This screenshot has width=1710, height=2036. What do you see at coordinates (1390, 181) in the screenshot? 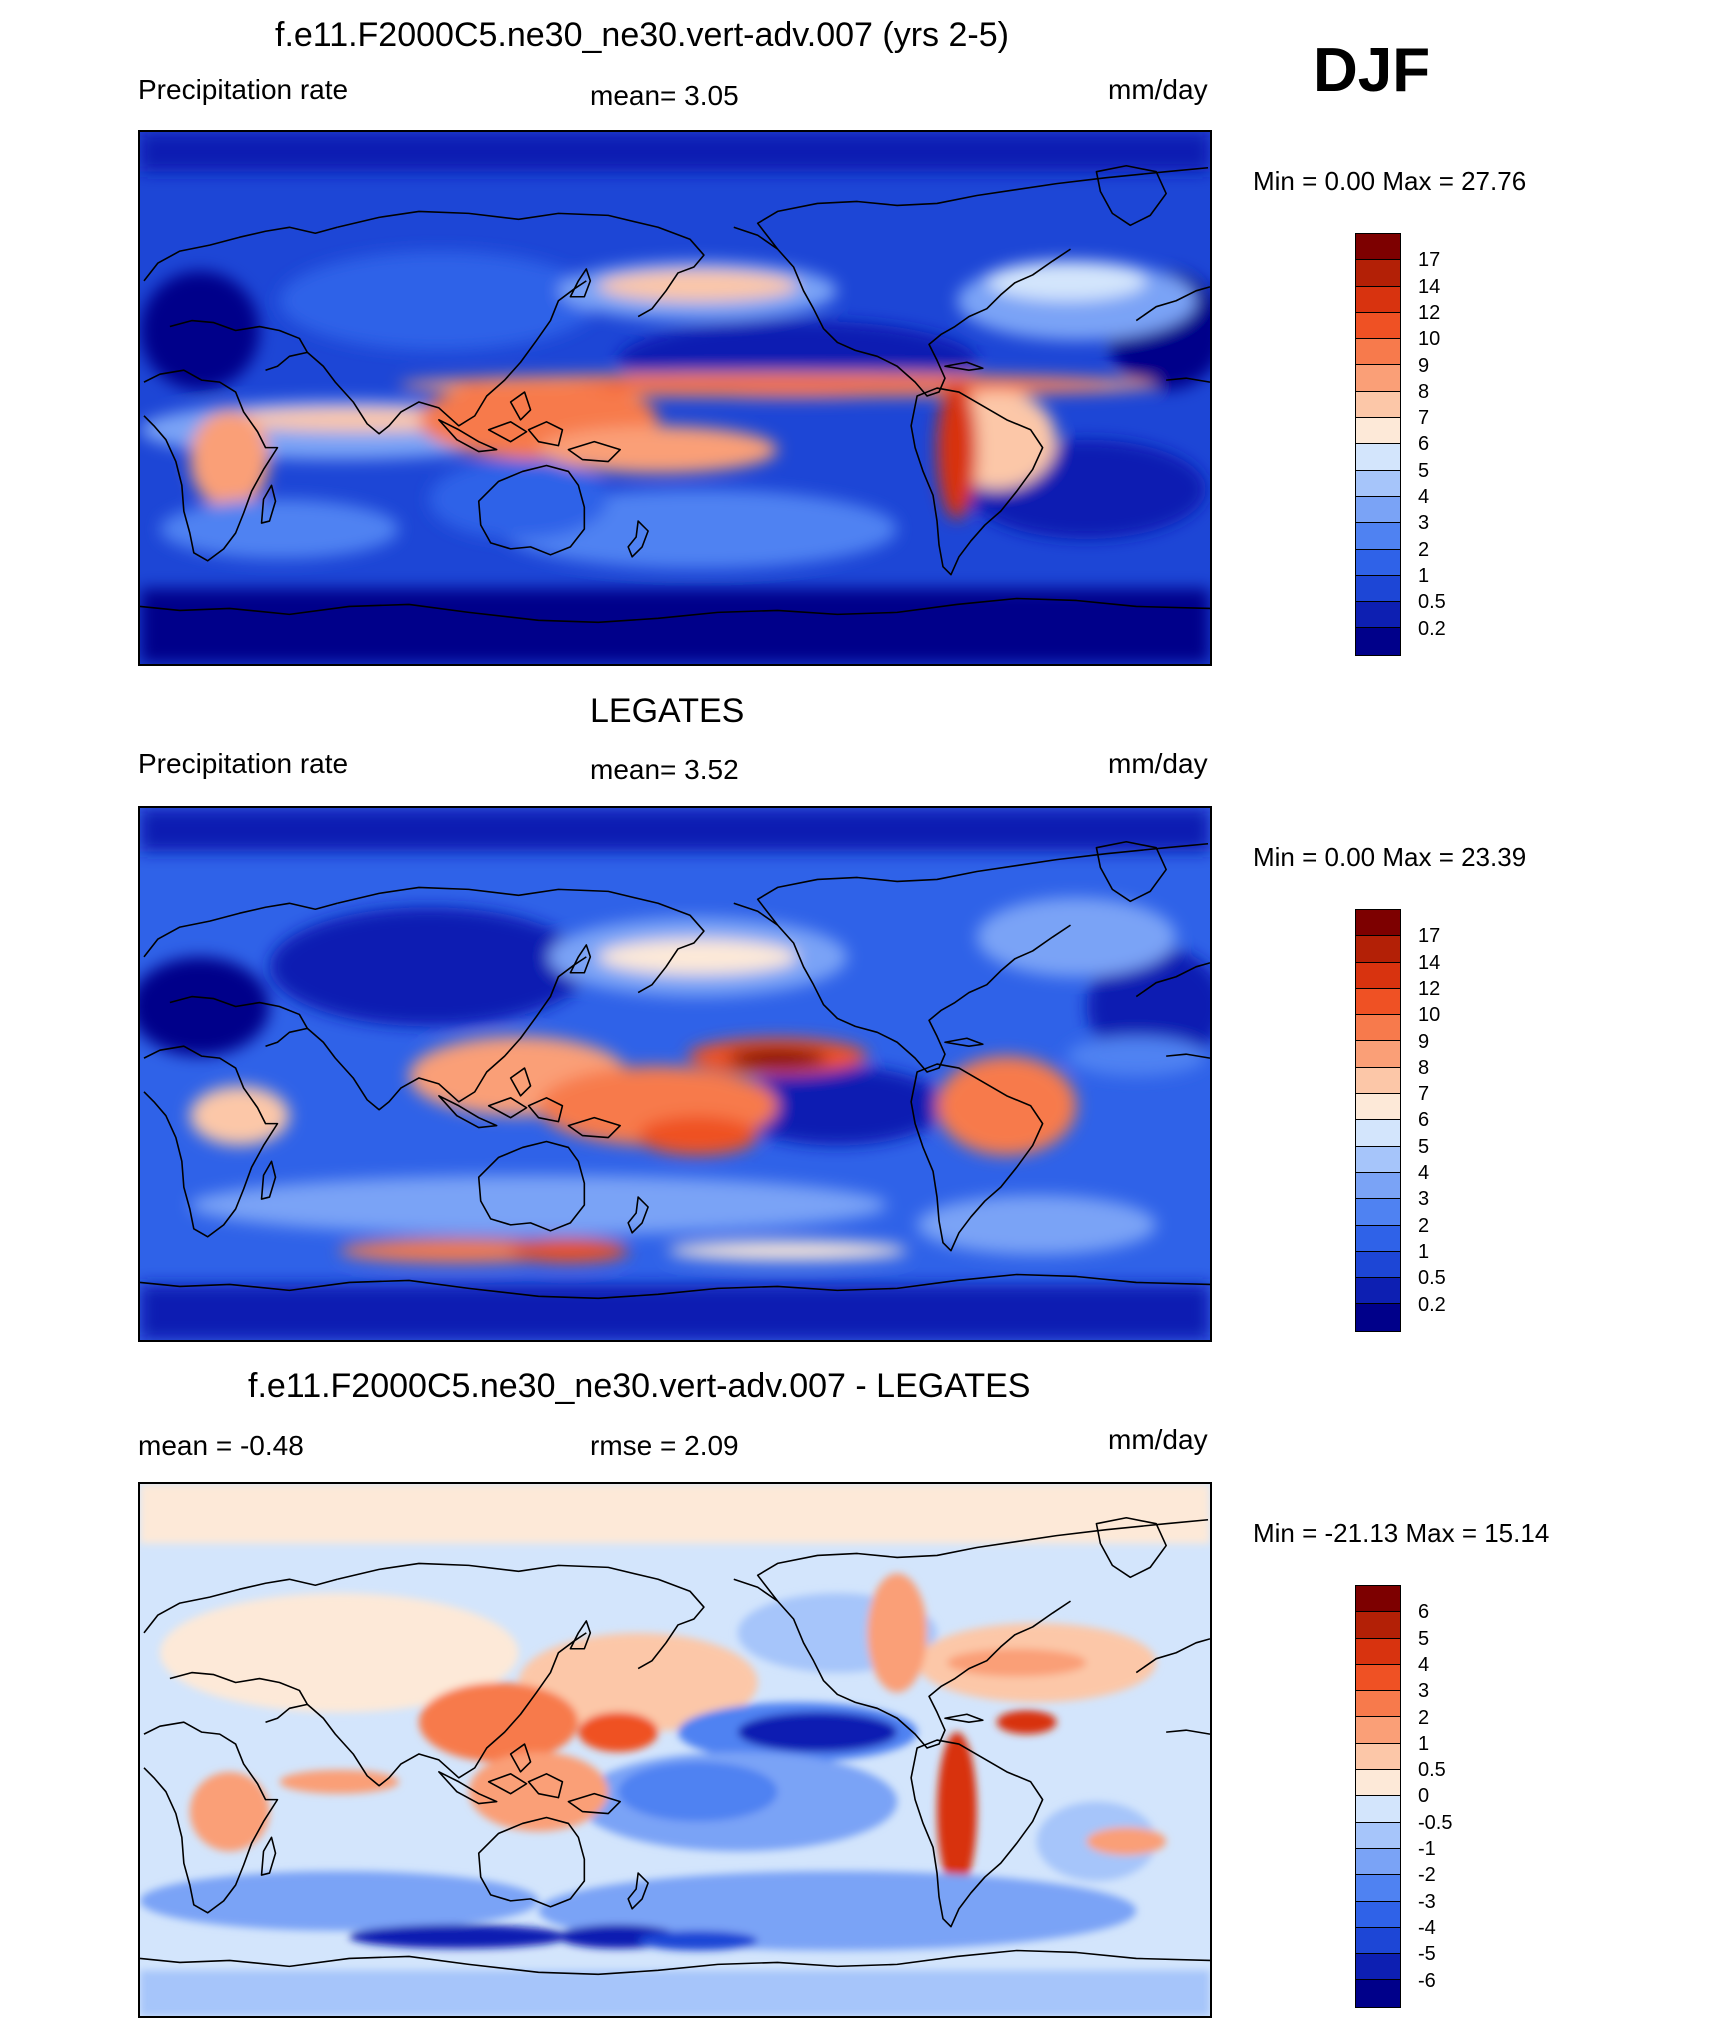
I see `colorbar-minmax-model: Min = 0.00 Max = 27.76` at bounding box center [1390, 181].